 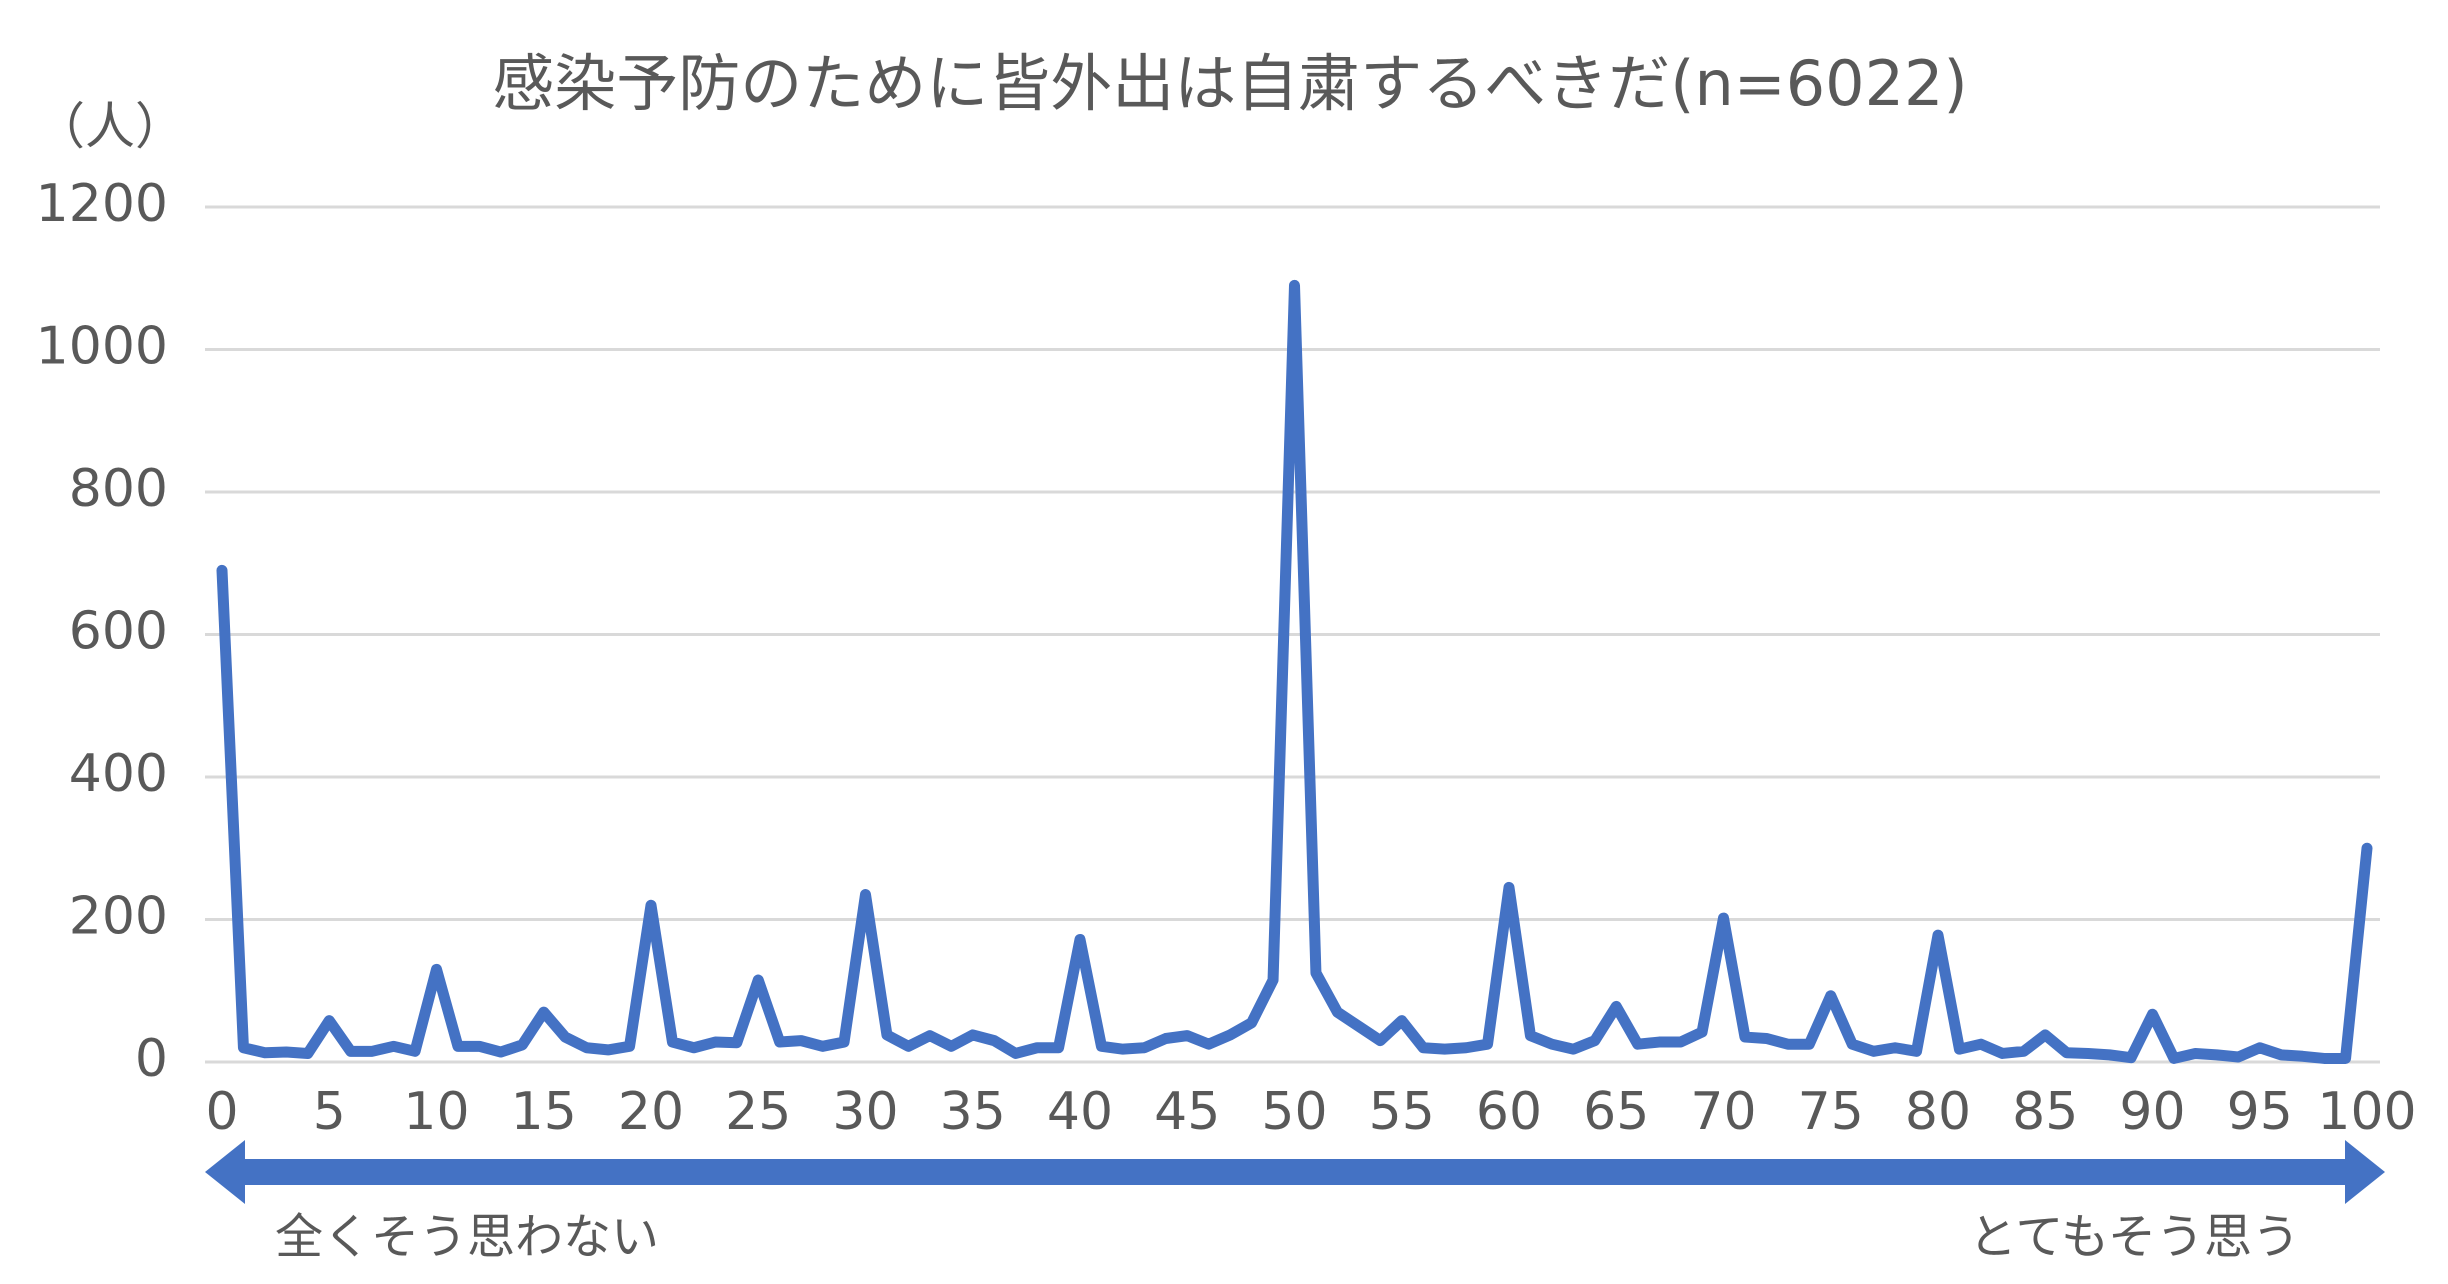 What do you see at coordinates (1295, 1172) in the screenshot?
I see `arrow` at bounding box center [1295, 1172].